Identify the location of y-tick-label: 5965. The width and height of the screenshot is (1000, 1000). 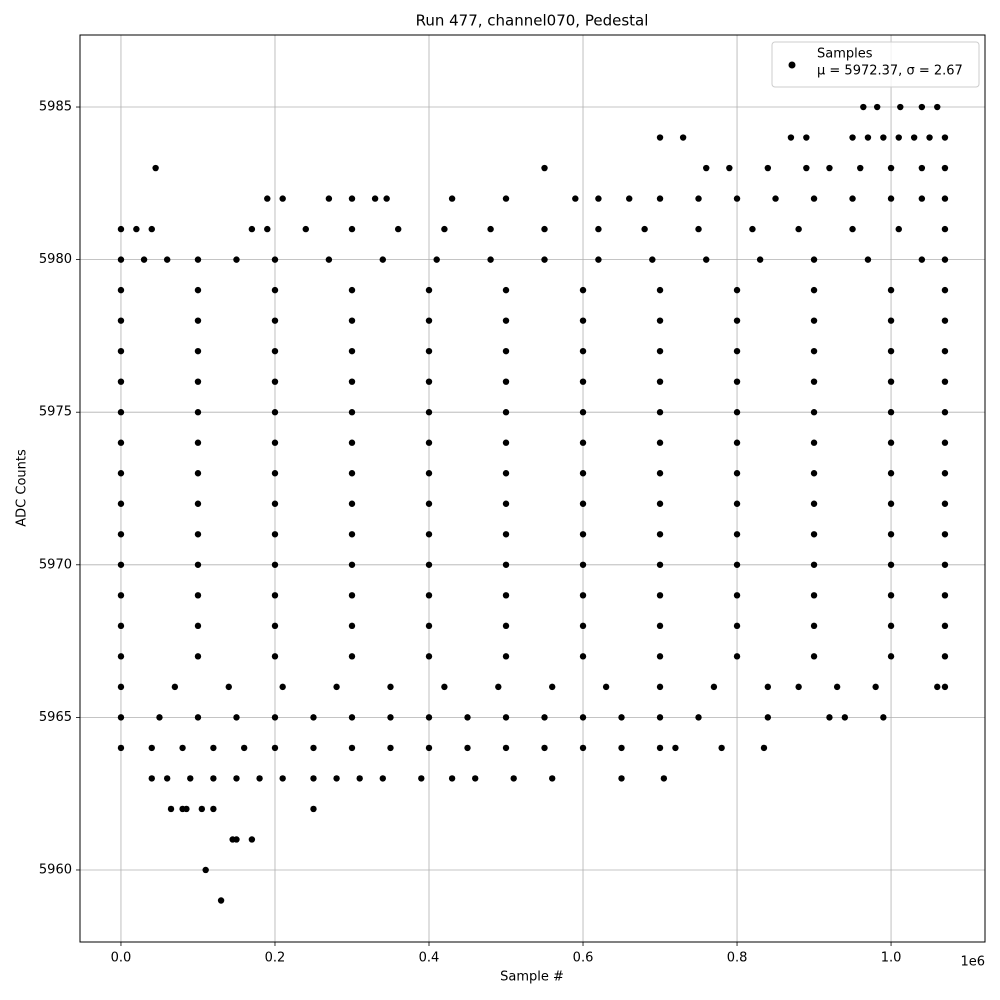
(55, 717).